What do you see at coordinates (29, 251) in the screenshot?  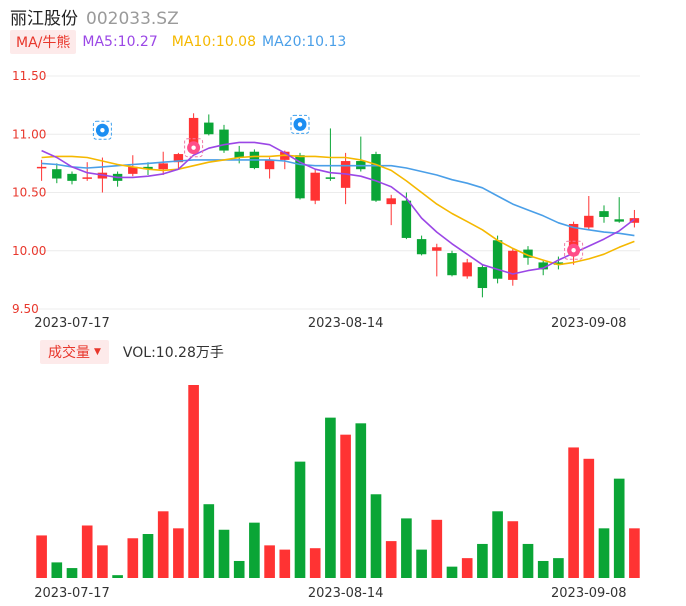 I see `price-tick-label: 10.00` at bounding box center [29, 251].